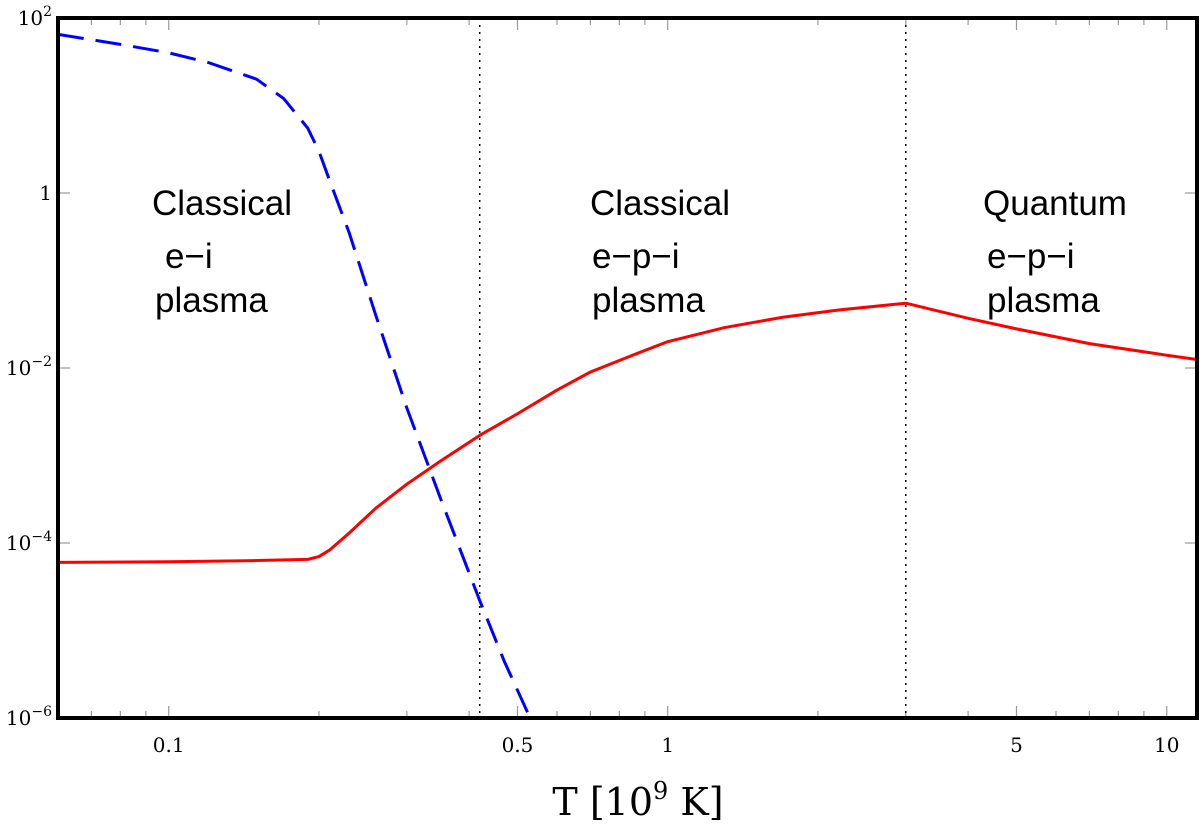 The width and height of the screenshot is (1200, 833). I want to click on region-label-quantum-epi: Quantum e−p−i plasma, so click(1055, 252).